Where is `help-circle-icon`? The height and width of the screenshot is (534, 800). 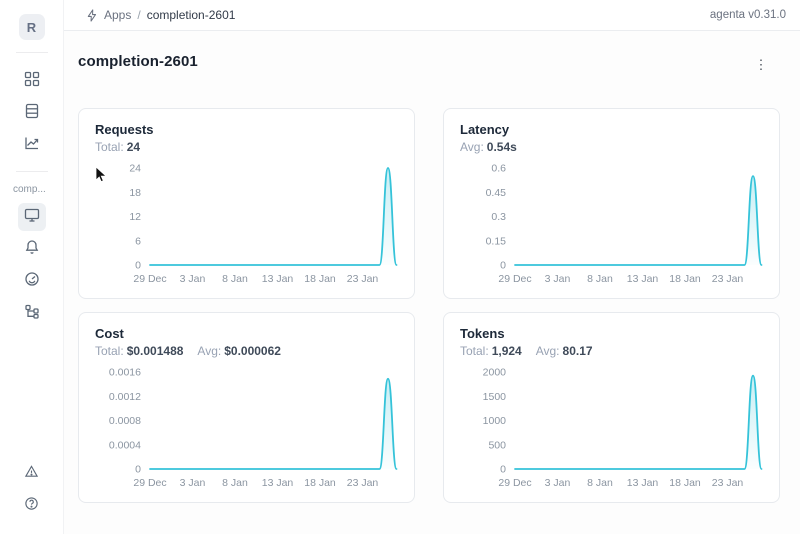
help-circle-icon is located at coordinates (31, 506).